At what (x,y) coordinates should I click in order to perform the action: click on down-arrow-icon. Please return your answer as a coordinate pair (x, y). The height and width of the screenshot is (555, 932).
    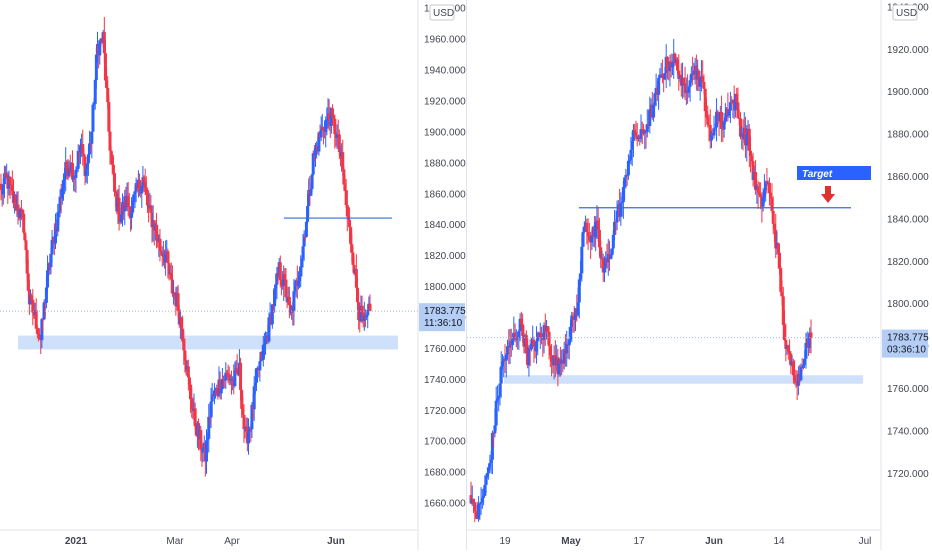
    Looking at the image, I should click on (828, 194).